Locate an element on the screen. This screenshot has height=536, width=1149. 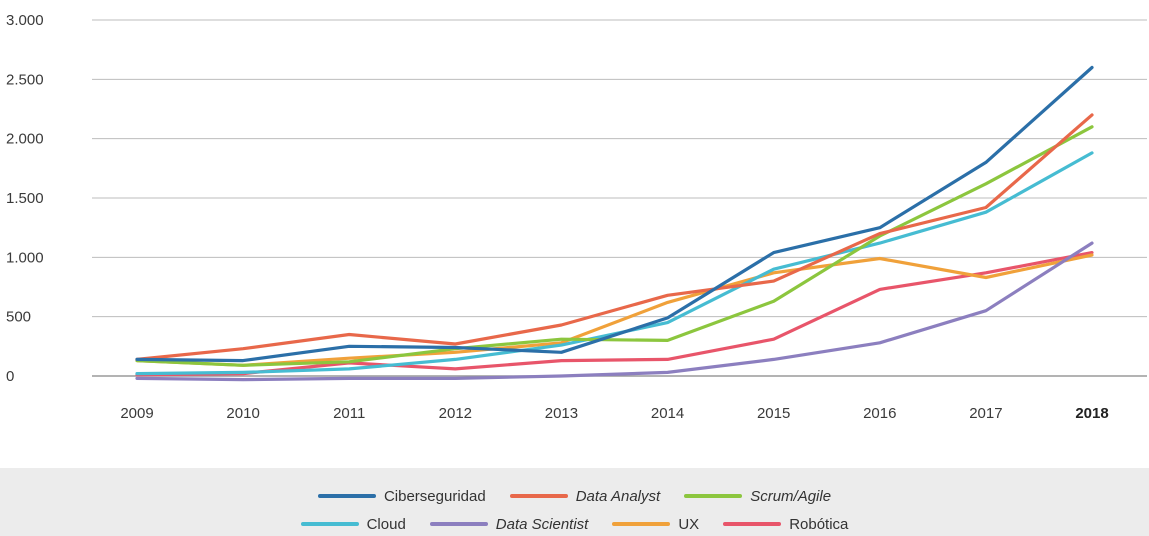
y-axis: 0 500 1.000 1.500 2.000 2.500 3.000 is located at coordinates (25, 198).